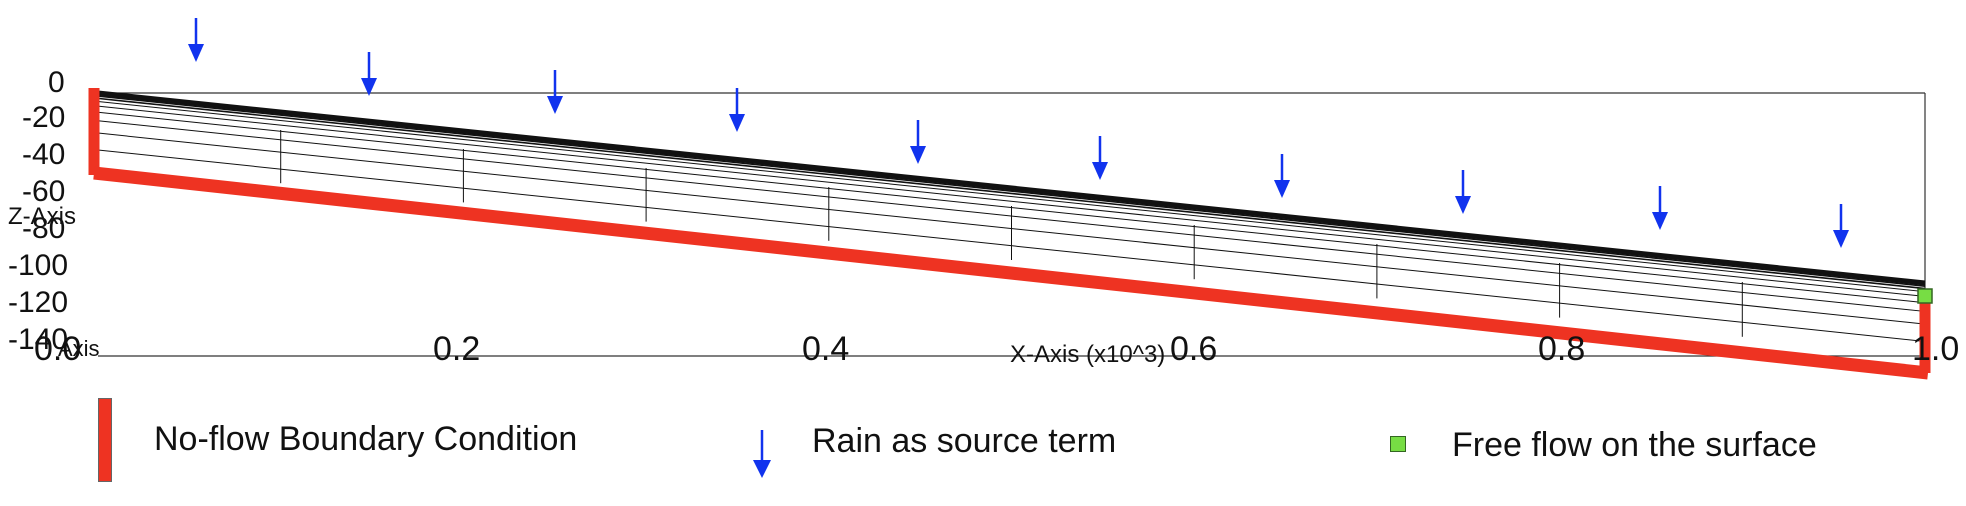 The image size is (1966, 506). Describe the element at coordinates (1935, 349) in the screenshot. I see `x-tick: 1.0` at that location.